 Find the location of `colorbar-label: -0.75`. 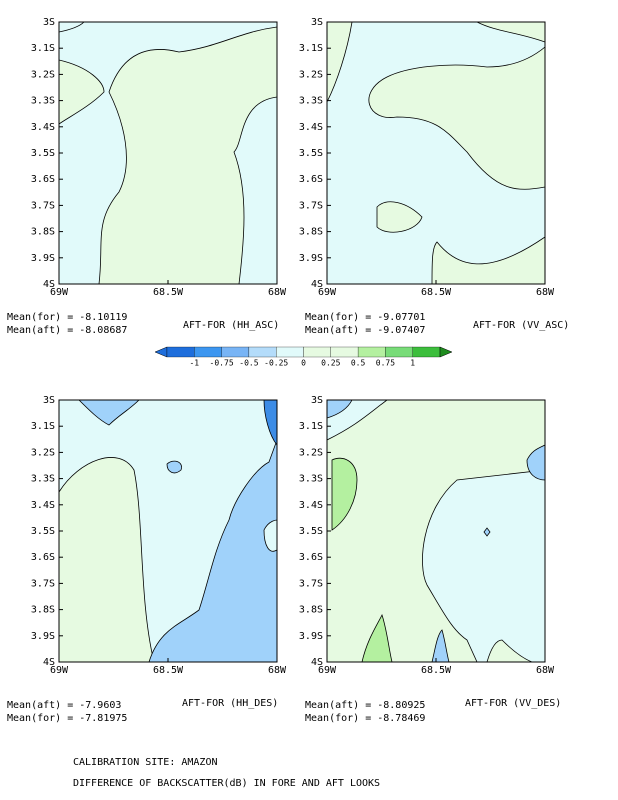

colorbar-label: -0.75 is located at coordinates (222, 363).